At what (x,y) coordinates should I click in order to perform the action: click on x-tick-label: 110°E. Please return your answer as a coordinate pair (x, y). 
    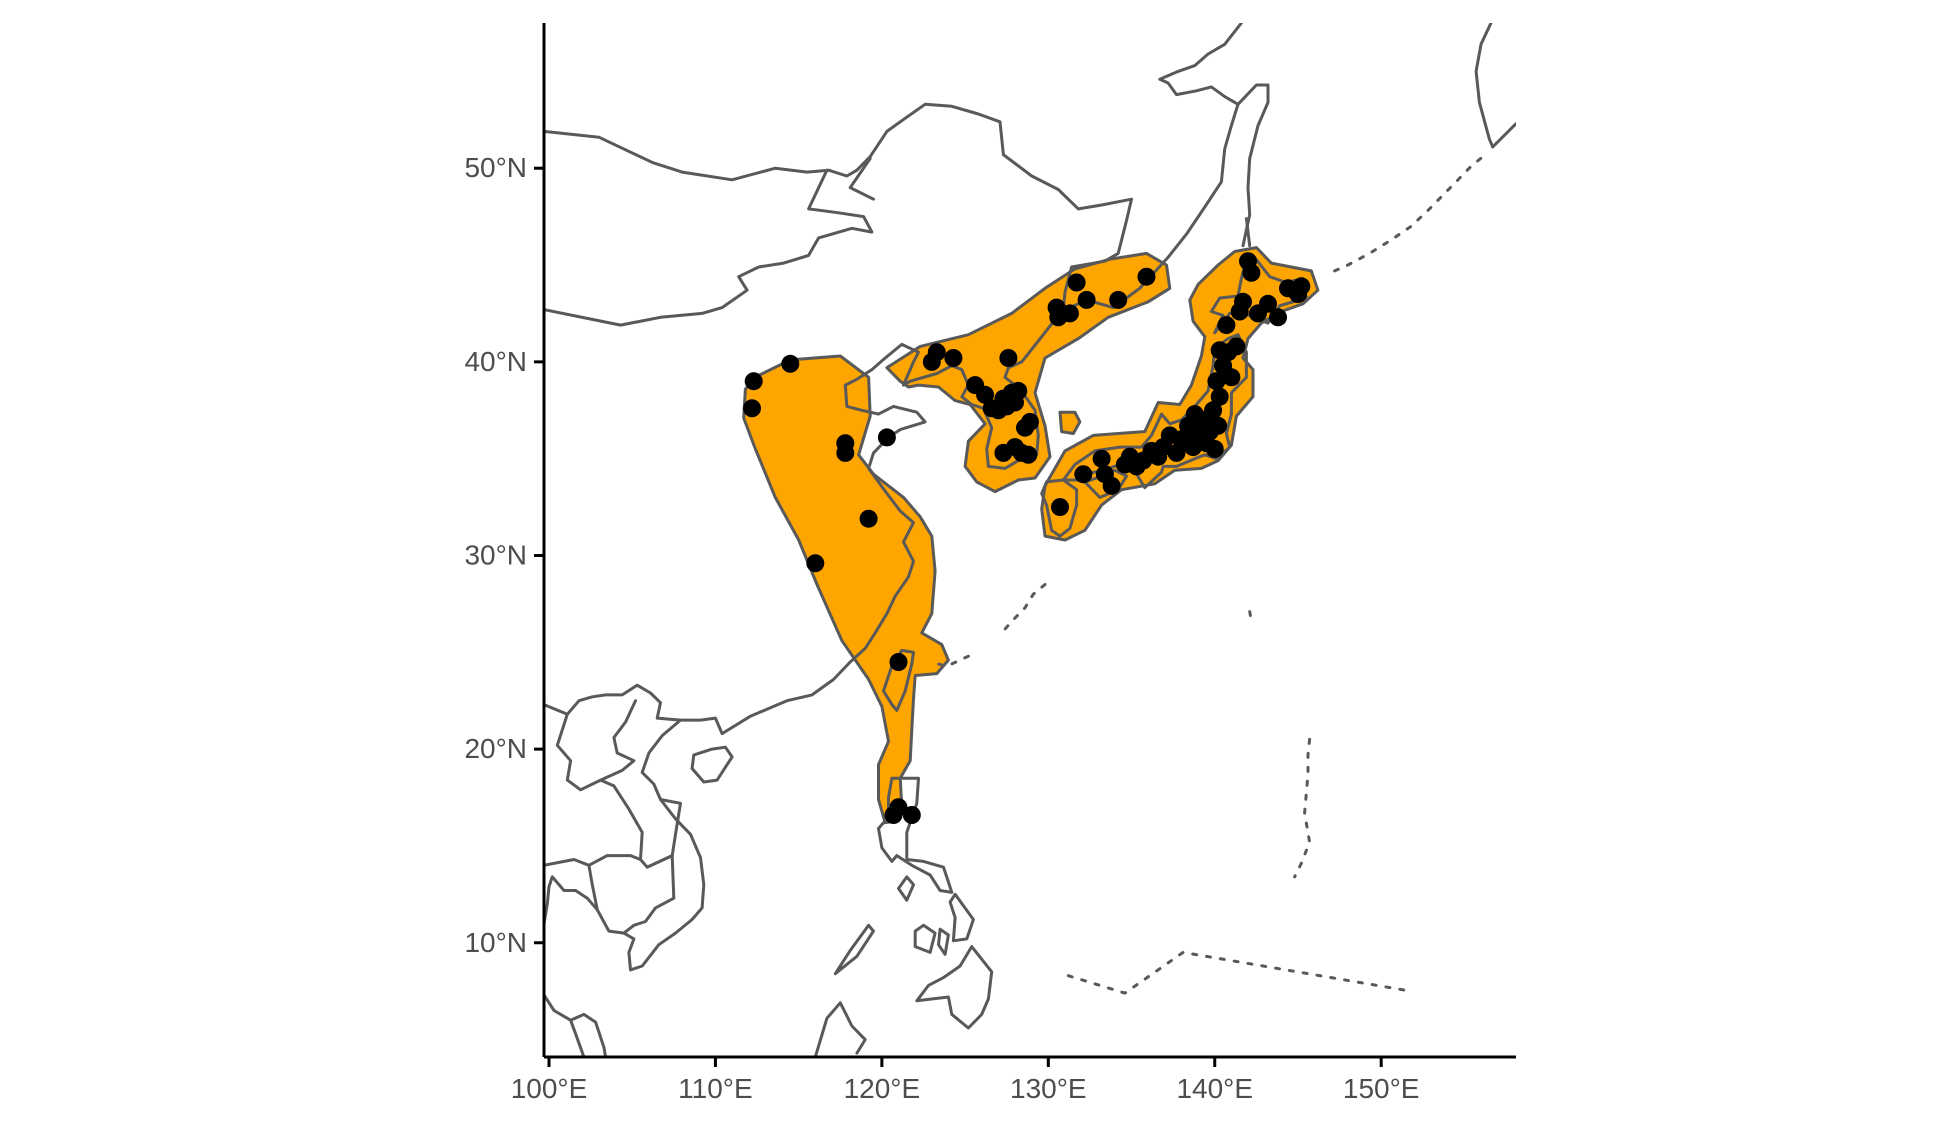
    Looking at the image, I should click on (715, 1088).